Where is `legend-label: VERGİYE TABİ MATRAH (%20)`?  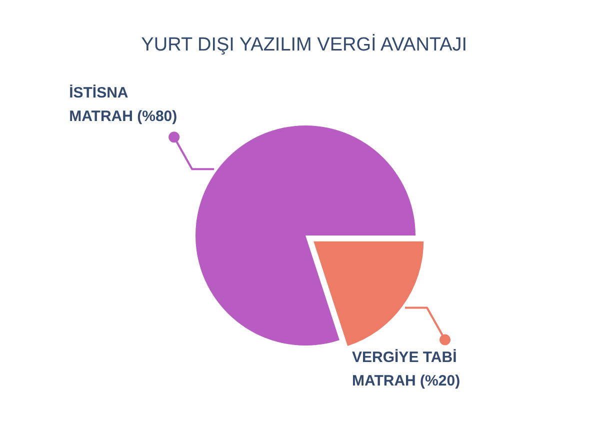 legend-label: VERGİYE TABİ MATRAH (%20) is located at coordinates (406, 369).